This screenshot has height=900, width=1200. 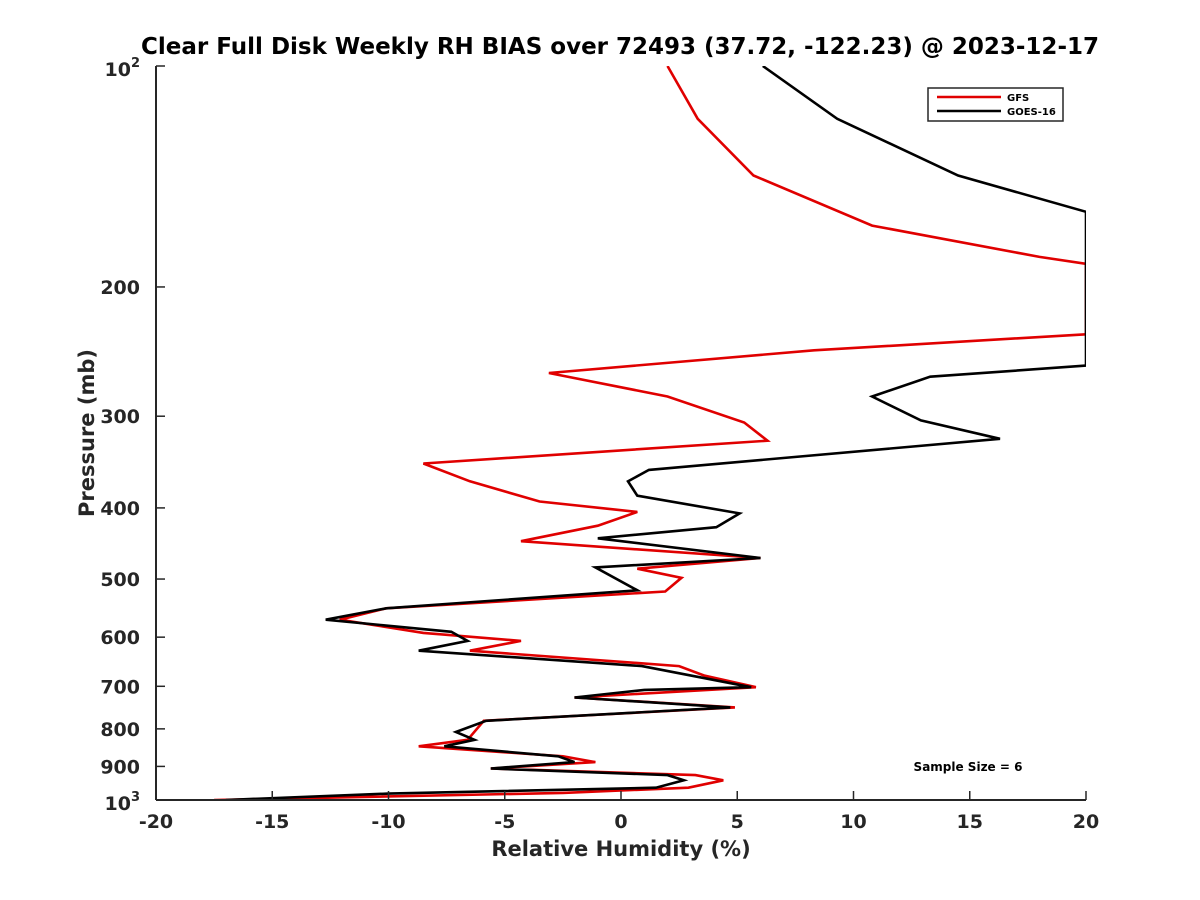 I want to click on legend: GFS GOES-16, so click(x=995, y=104).